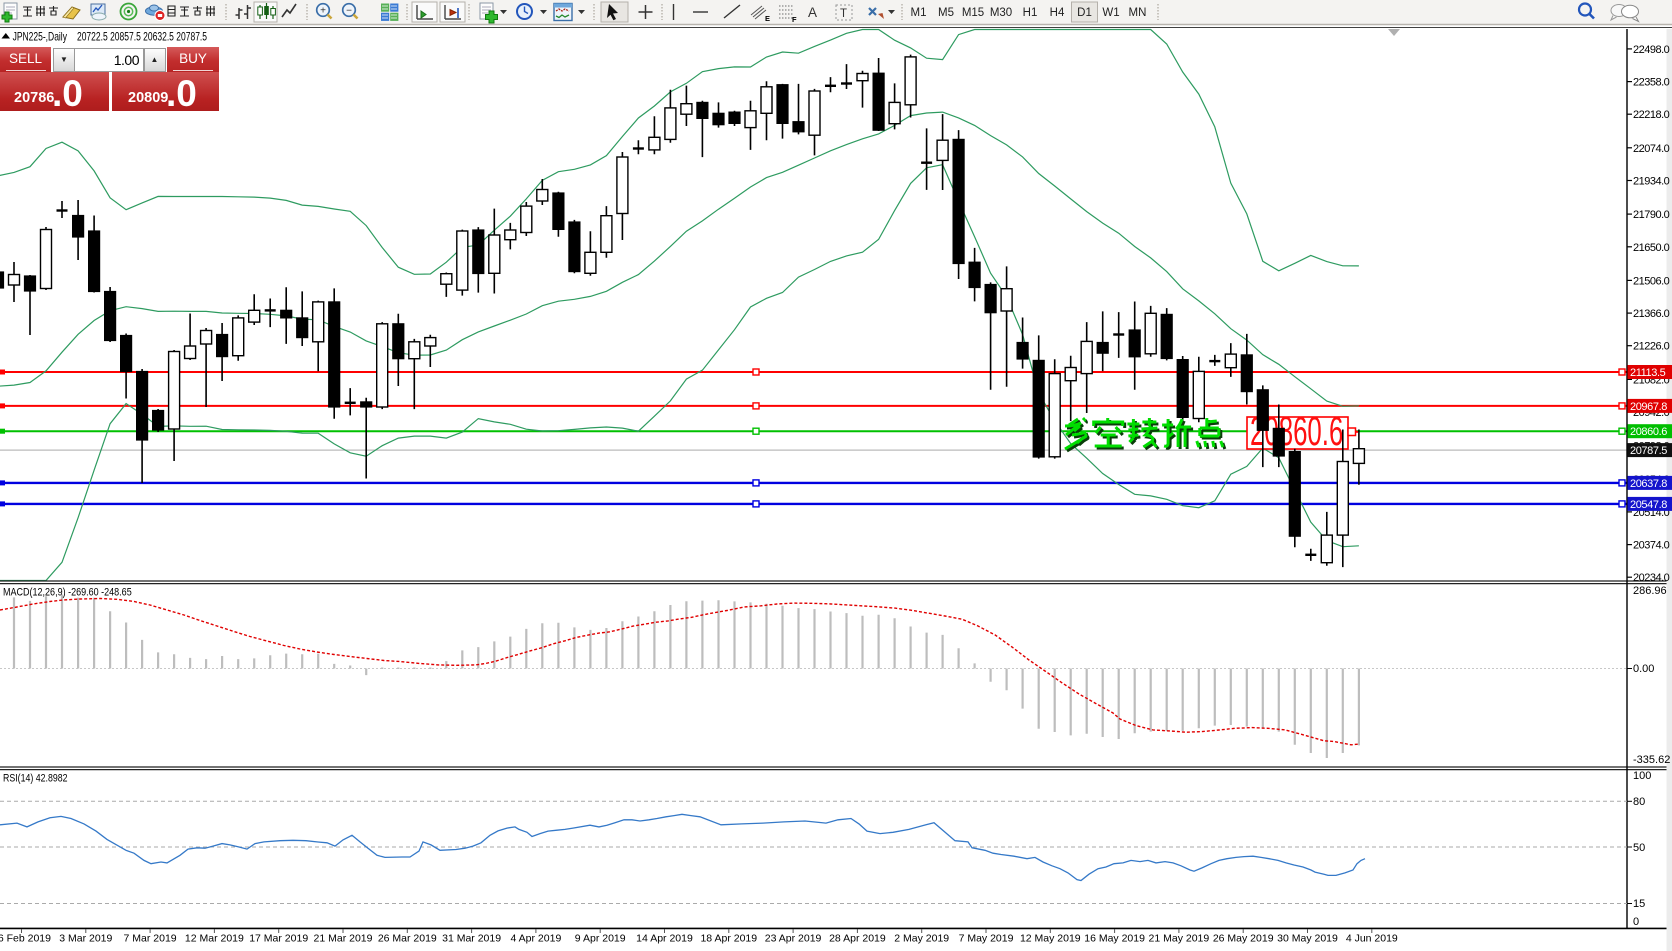 The image size is (1672, 951). What do you see at coordinates (812, 12) in the screenshot?
I see `svg-text: A` at bounding box center [812, 12].